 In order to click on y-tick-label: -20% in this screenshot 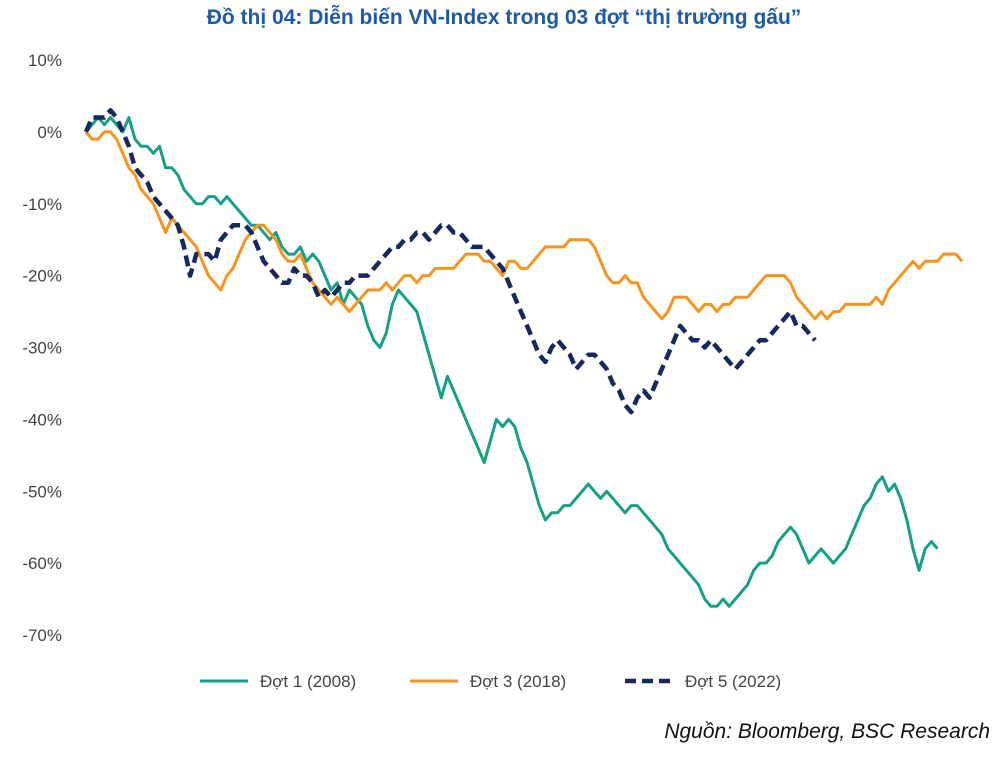, I will do `click(42, 276)`.